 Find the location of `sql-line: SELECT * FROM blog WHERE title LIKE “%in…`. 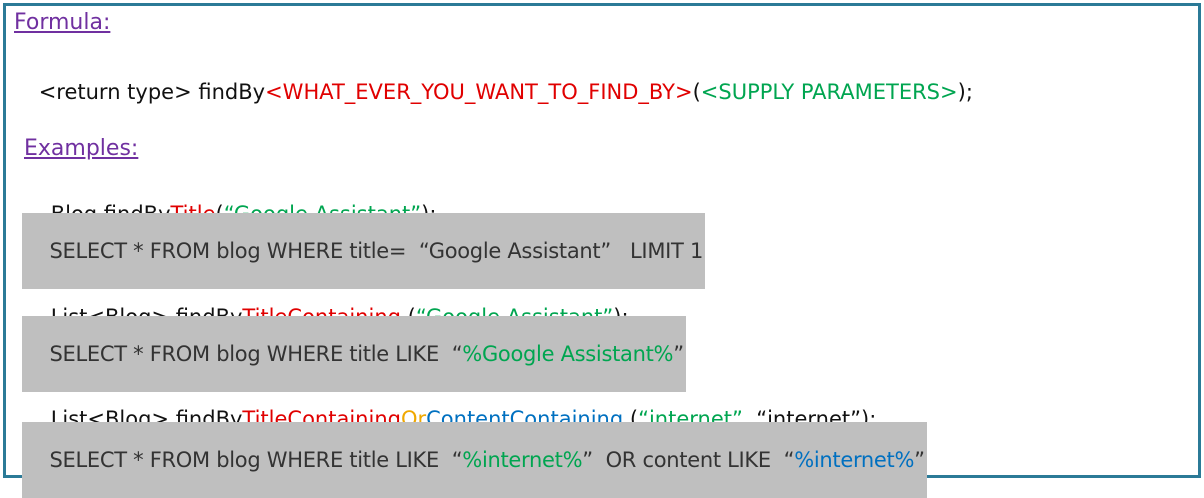

sql-line: SELECT * FROM blog WHERE title LIKE “%in… is located at coordinates (474, 460).